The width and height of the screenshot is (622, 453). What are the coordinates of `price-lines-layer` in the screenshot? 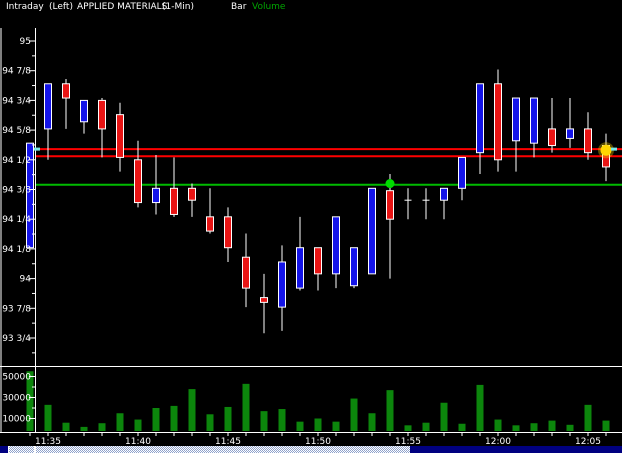 It's located at (328, 167).